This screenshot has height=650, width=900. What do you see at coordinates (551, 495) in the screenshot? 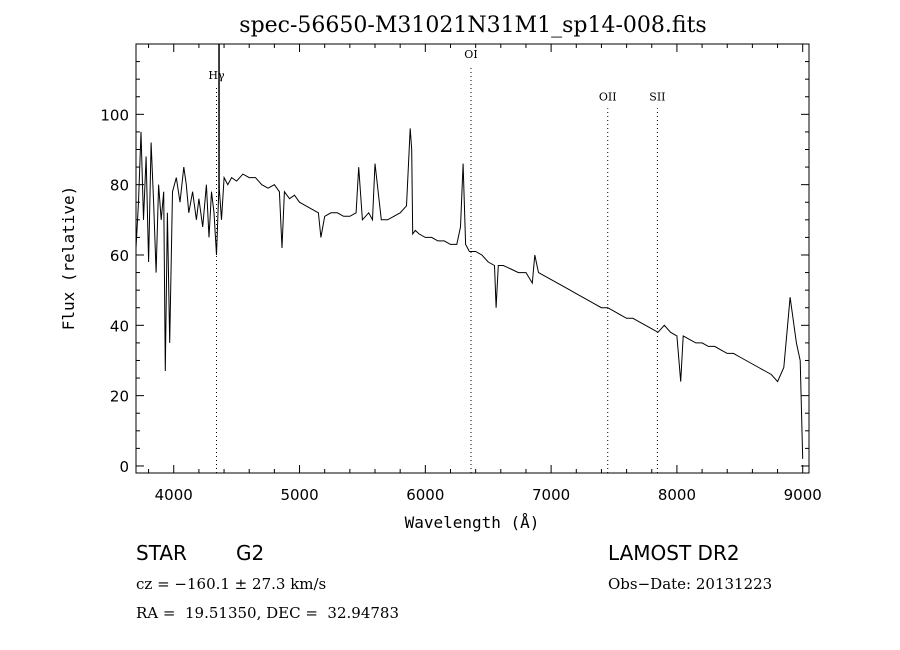
I see `x-tick-label: 7000` at bounding box center [551, 495].